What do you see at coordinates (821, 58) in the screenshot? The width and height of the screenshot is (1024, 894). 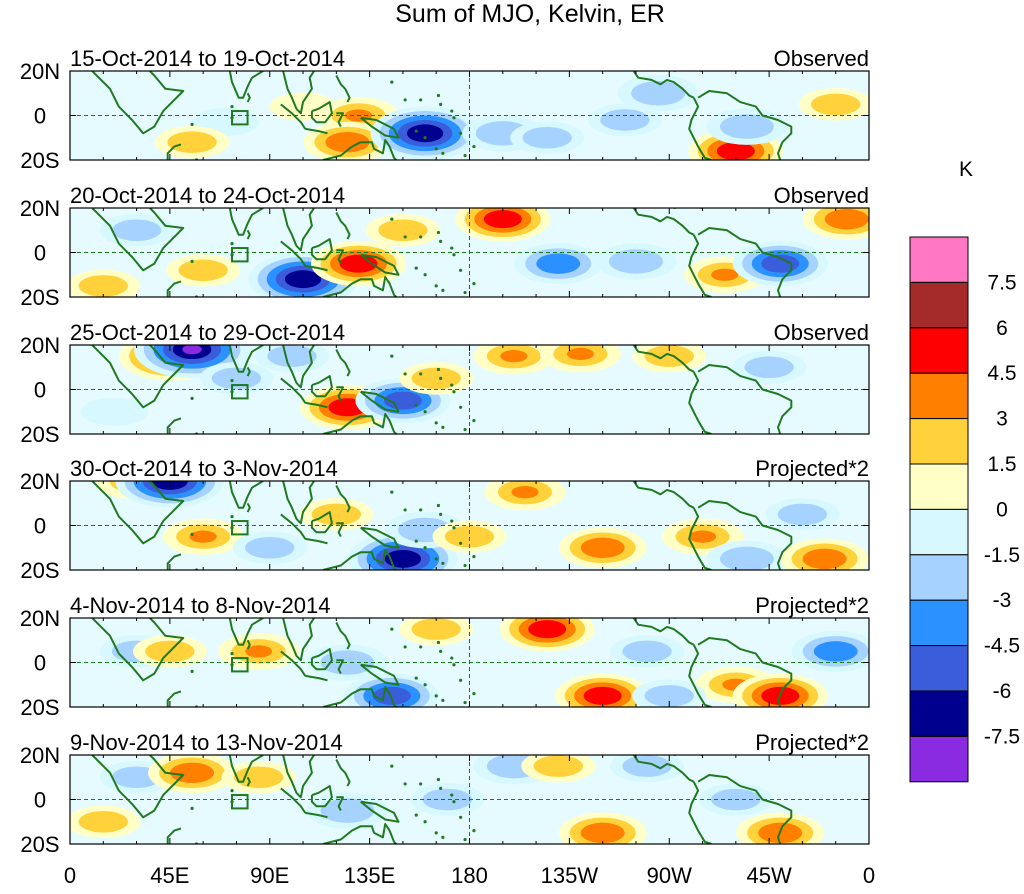 I see `panel-status: Observed` at bounding box center [821, 58].